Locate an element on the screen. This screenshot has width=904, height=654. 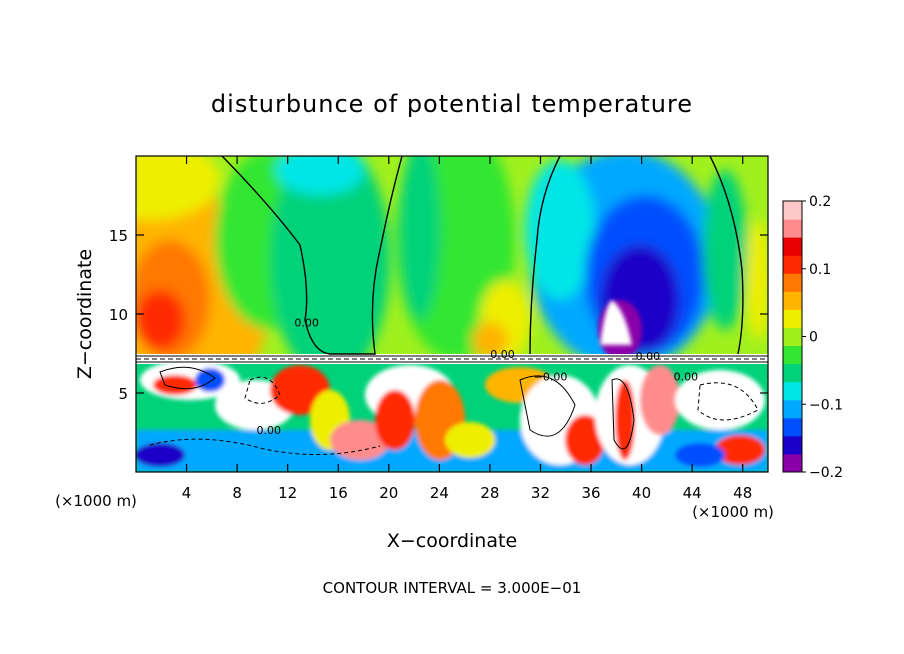
x-tick-label: 28 is located at coordinates (489, 493).